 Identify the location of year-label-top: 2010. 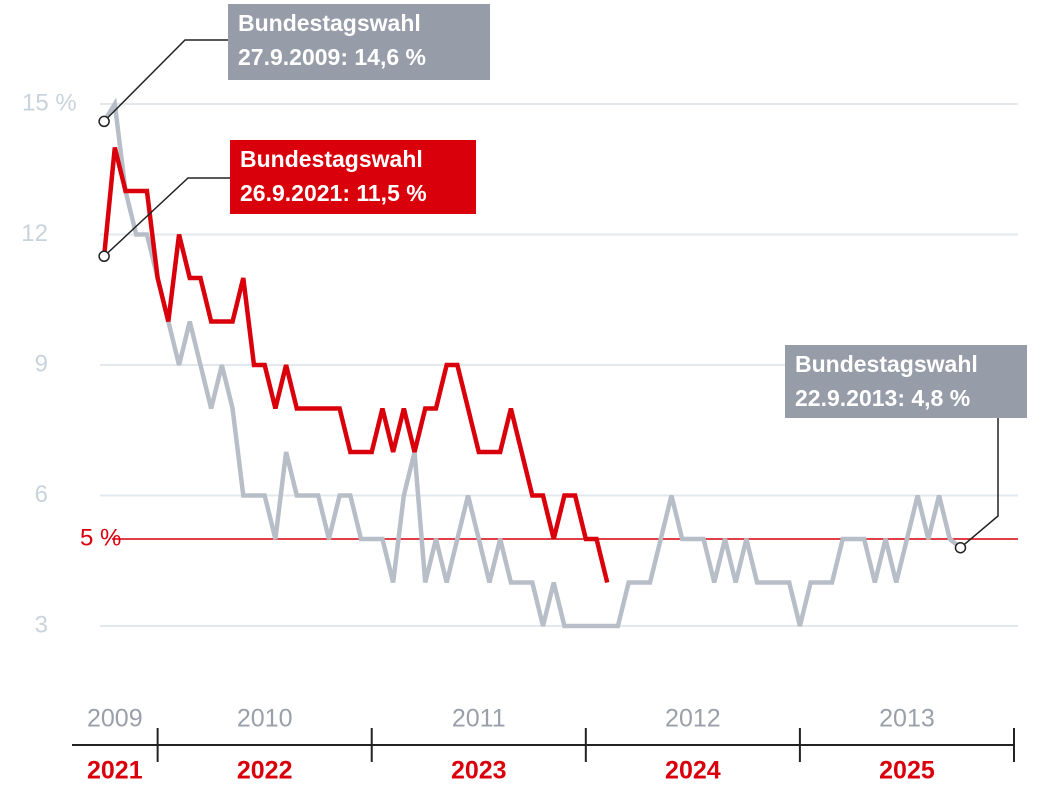
(265, 719).